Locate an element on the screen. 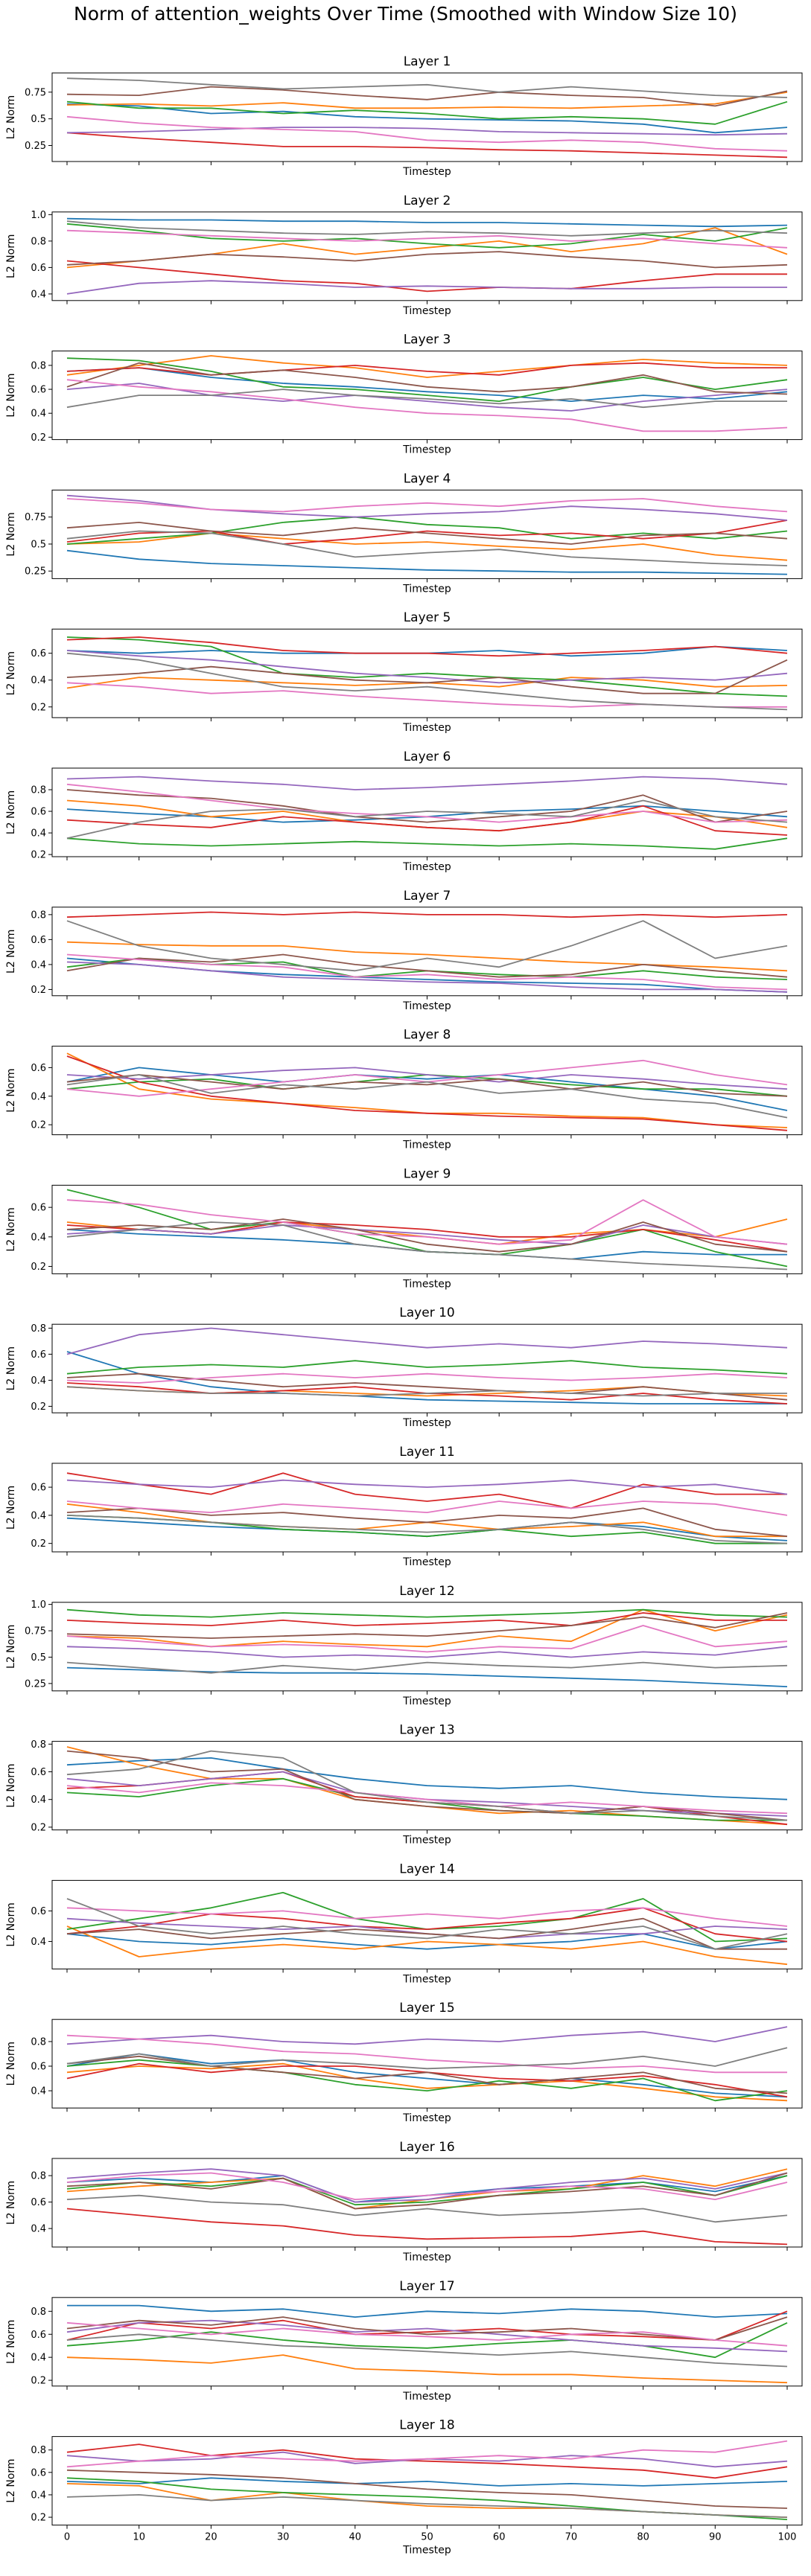 The image size is (811, 2576). subplot-title: Layer 9 is located at coordinates (427, 1173).